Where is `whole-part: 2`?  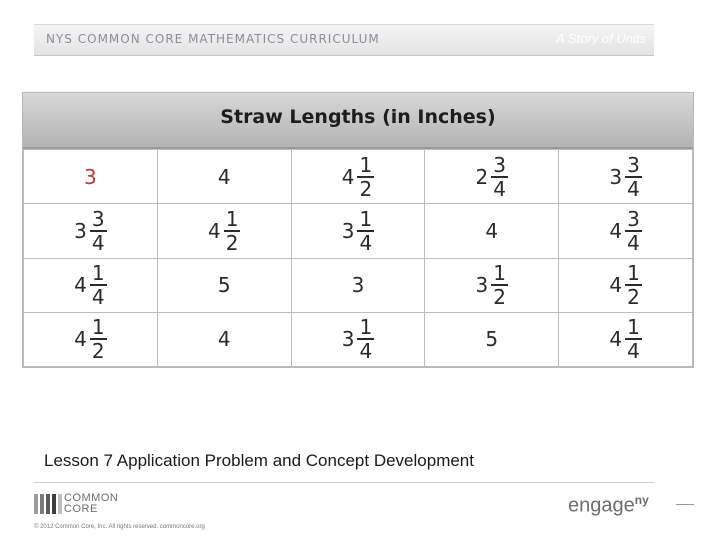 whole-part: 2 is located at coordinates (482, 176).